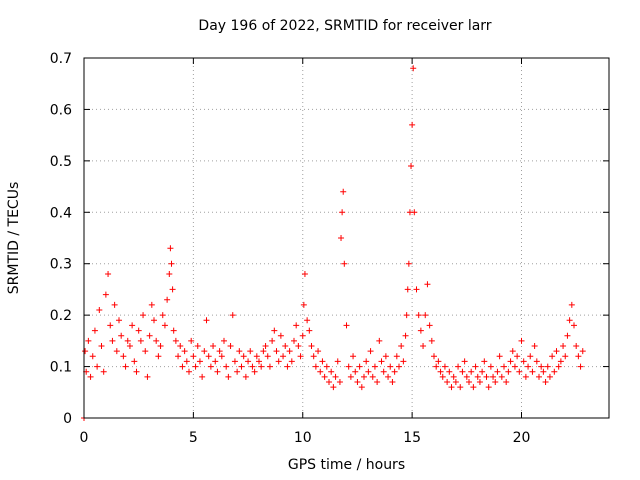  Describe the element at coordinates (412, 438) in the screenshot. I see `x-tick-label: 15` at that location.